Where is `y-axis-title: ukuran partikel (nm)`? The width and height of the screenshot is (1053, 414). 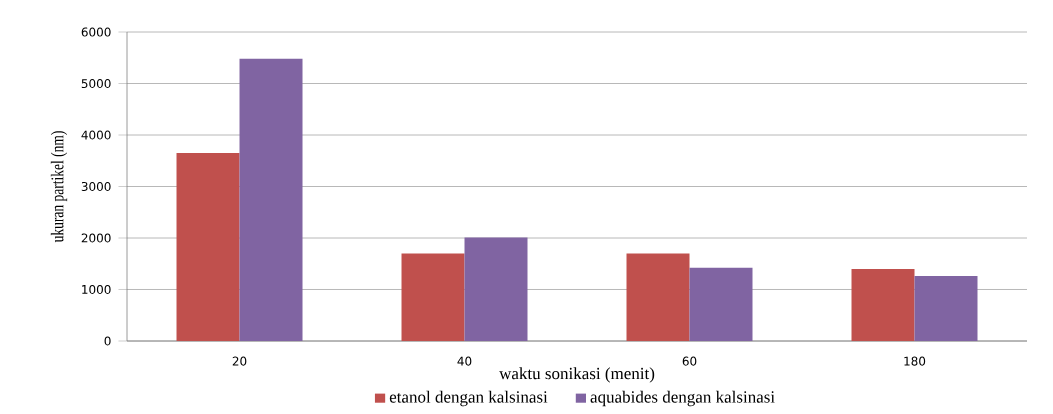 y-axis-title: ukuran partikel (nm) is located at coordinates (59, 187).